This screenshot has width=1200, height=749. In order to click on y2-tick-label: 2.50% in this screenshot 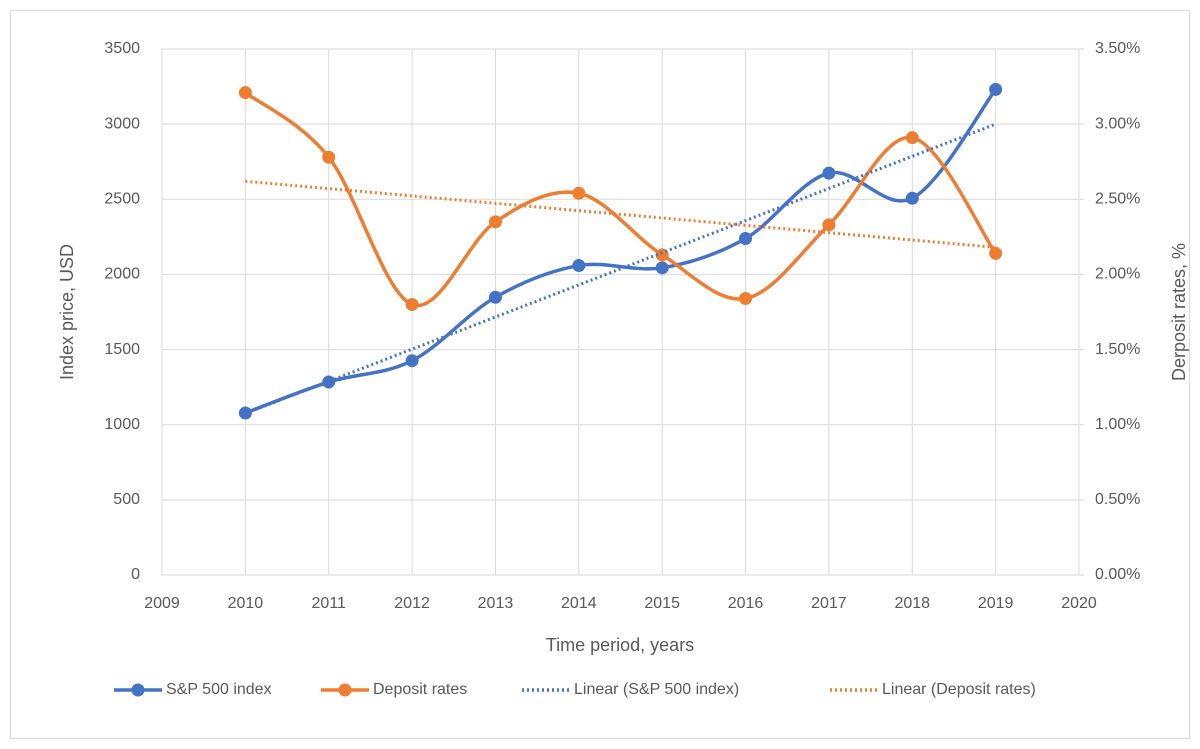, I will do `click(1117, 199)`.